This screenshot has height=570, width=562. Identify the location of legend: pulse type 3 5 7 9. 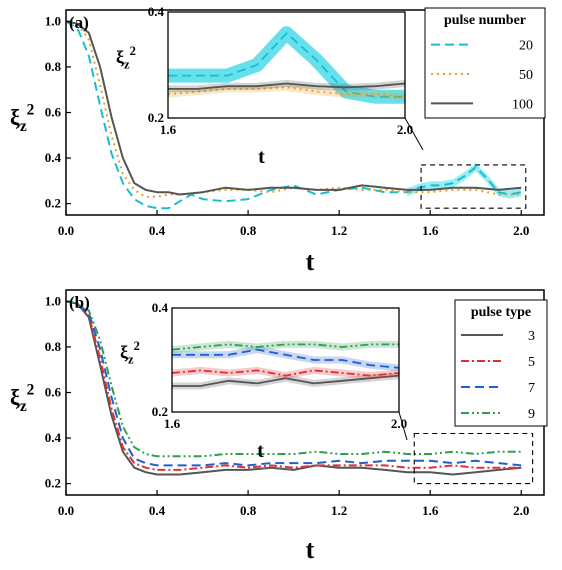
(501, 363).